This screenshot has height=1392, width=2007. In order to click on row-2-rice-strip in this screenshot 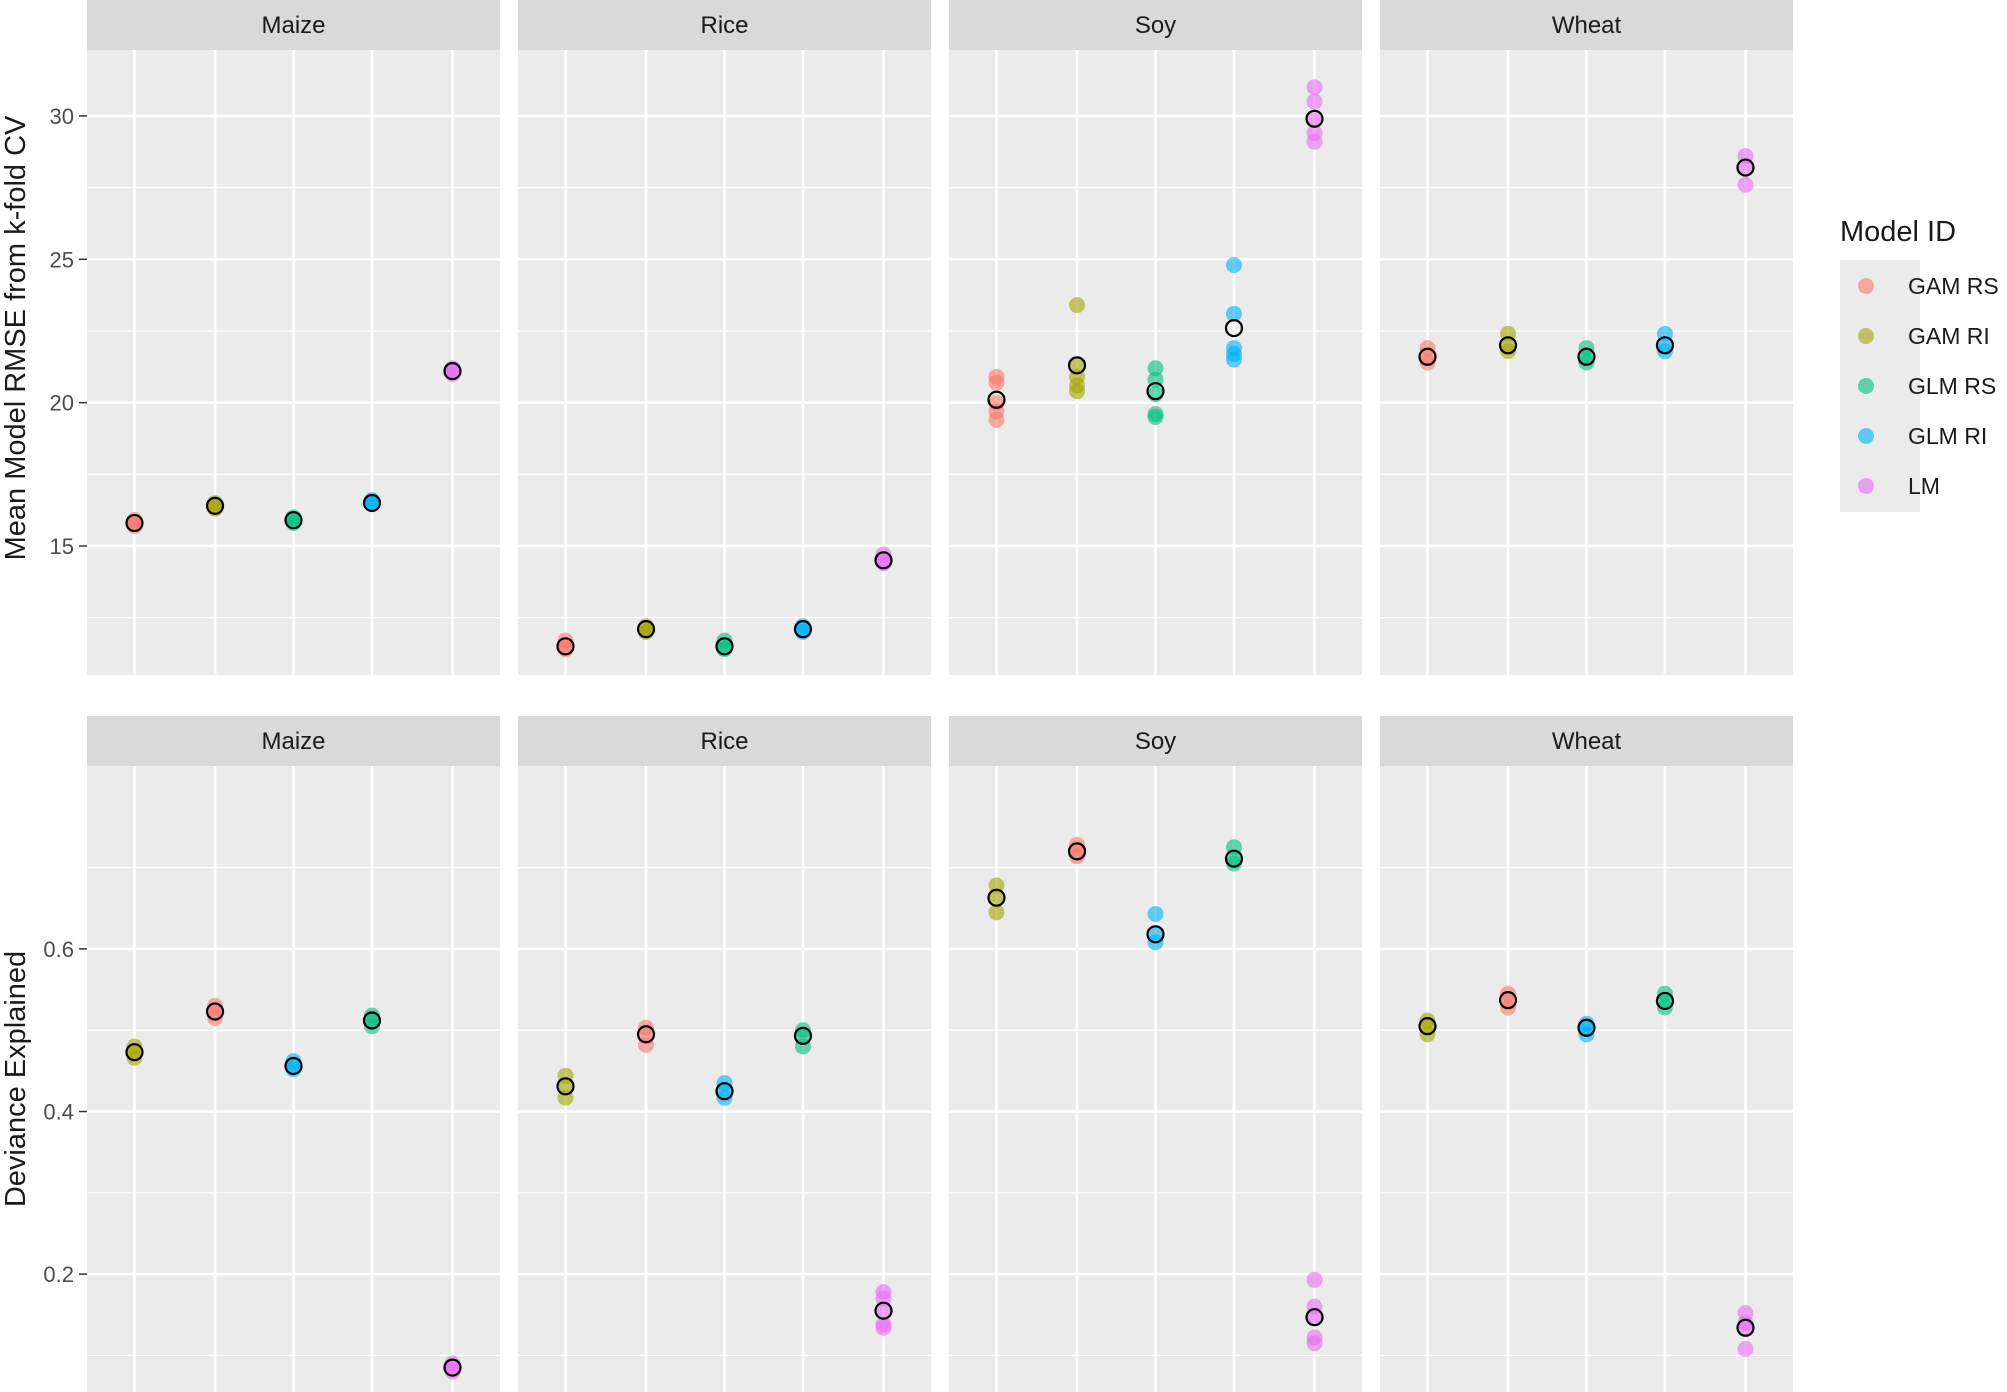, I will do `click(724, 741)`.